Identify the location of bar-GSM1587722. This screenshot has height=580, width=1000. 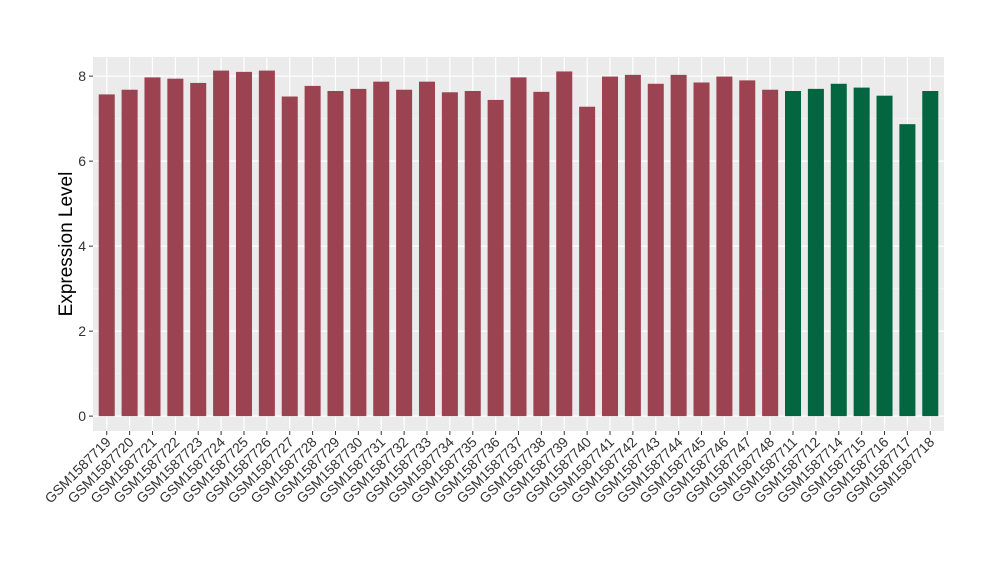
(175, 247).